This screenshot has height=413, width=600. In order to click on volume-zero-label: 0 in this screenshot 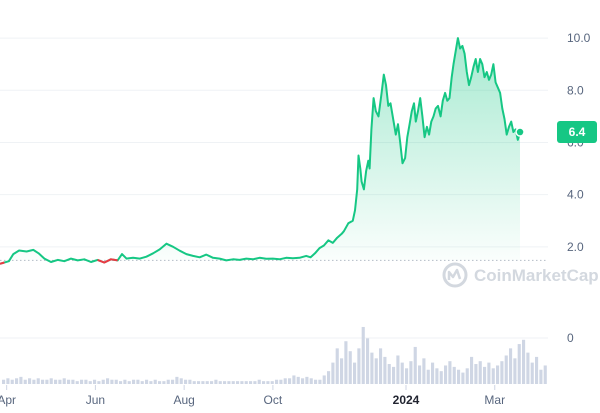, I will do `click(570, 338)`.